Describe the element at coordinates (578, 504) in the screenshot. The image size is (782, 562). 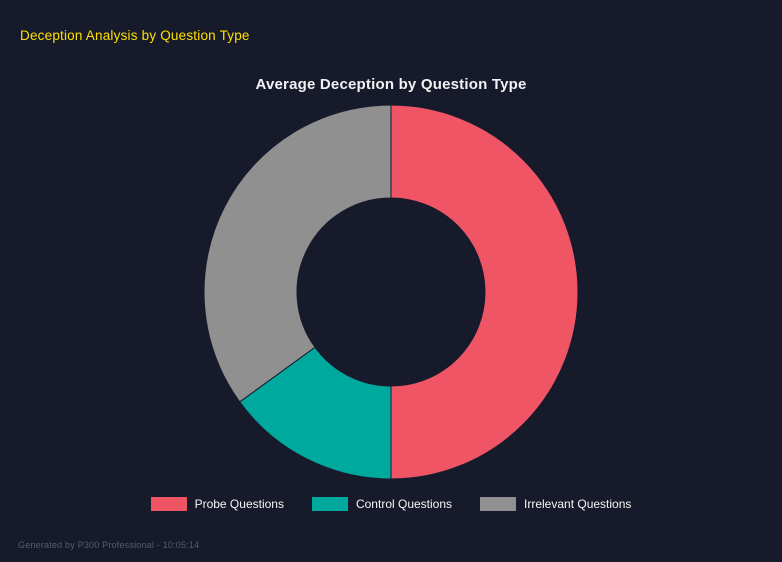
I see `legend-label: Irrelevant Questions` at that location.